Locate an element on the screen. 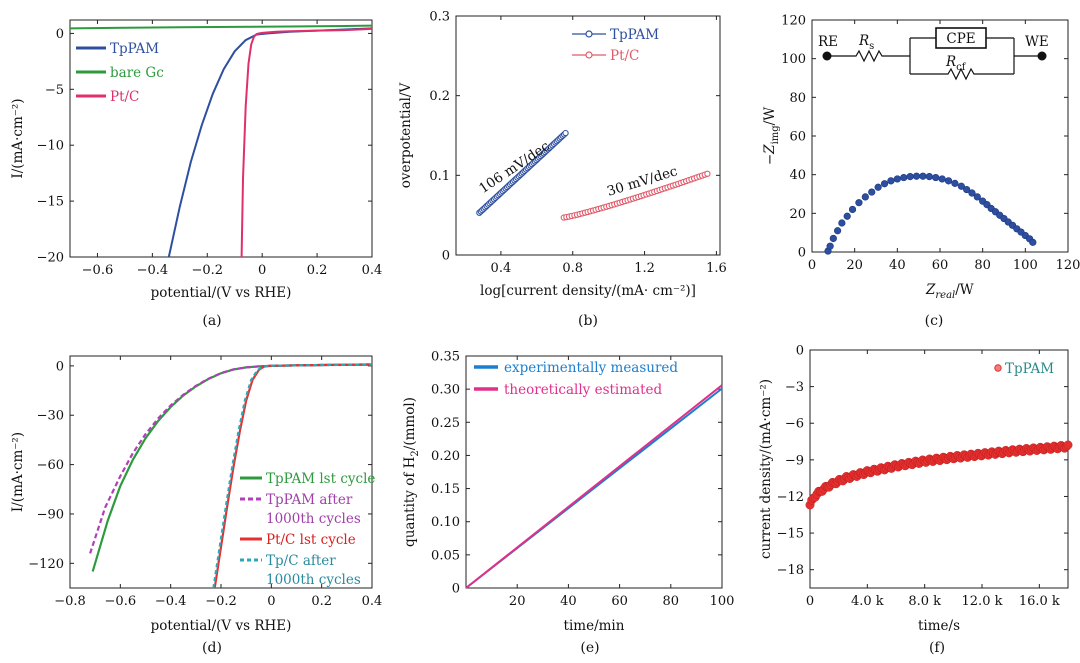 The height and width of the screenshot is (663, 1080). legend-label: 1000th cycles is located at coordinates (313, 580).